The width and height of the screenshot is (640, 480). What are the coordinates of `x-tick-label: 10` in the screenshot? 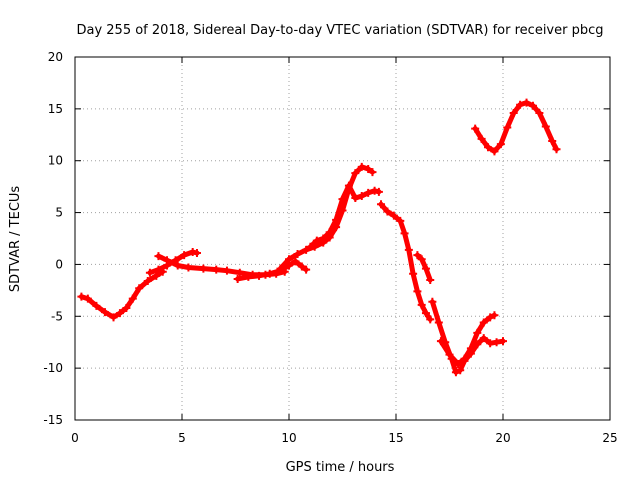 It's located at (288, 438).